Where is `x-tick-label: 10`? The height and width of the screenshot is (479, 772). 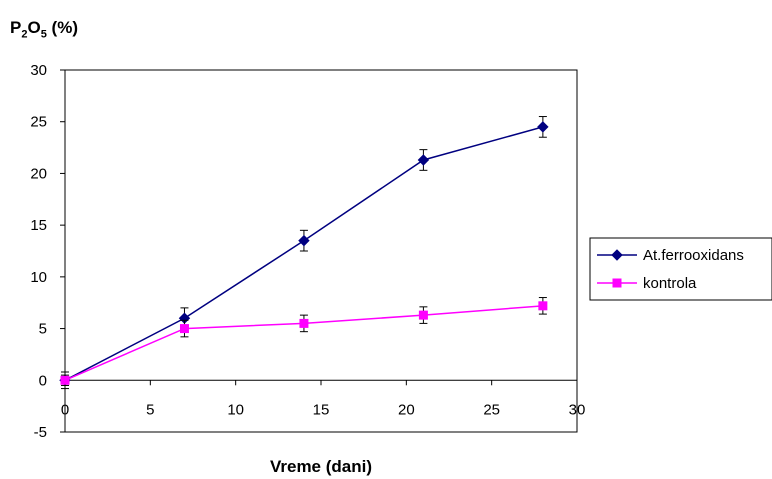
x-tick-label: 10 is located at coordinates (235, 409).